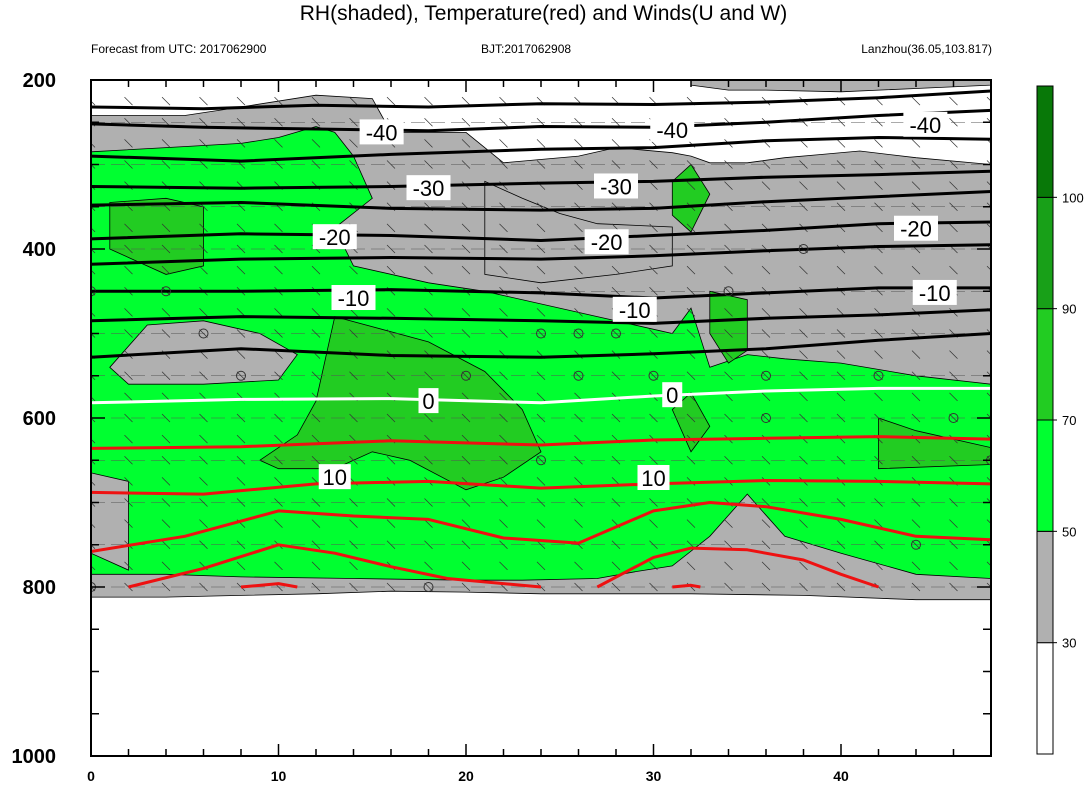  I want to click on y-tick-label: 800, so click(39, 588).